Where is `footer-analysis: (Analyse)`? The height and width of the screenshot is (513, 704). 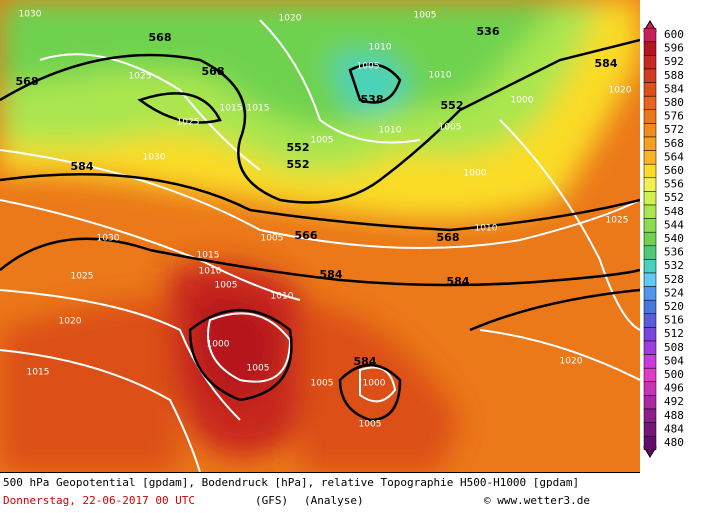 footer-analysis: (Analyse) is located at coordinates (334, 500).